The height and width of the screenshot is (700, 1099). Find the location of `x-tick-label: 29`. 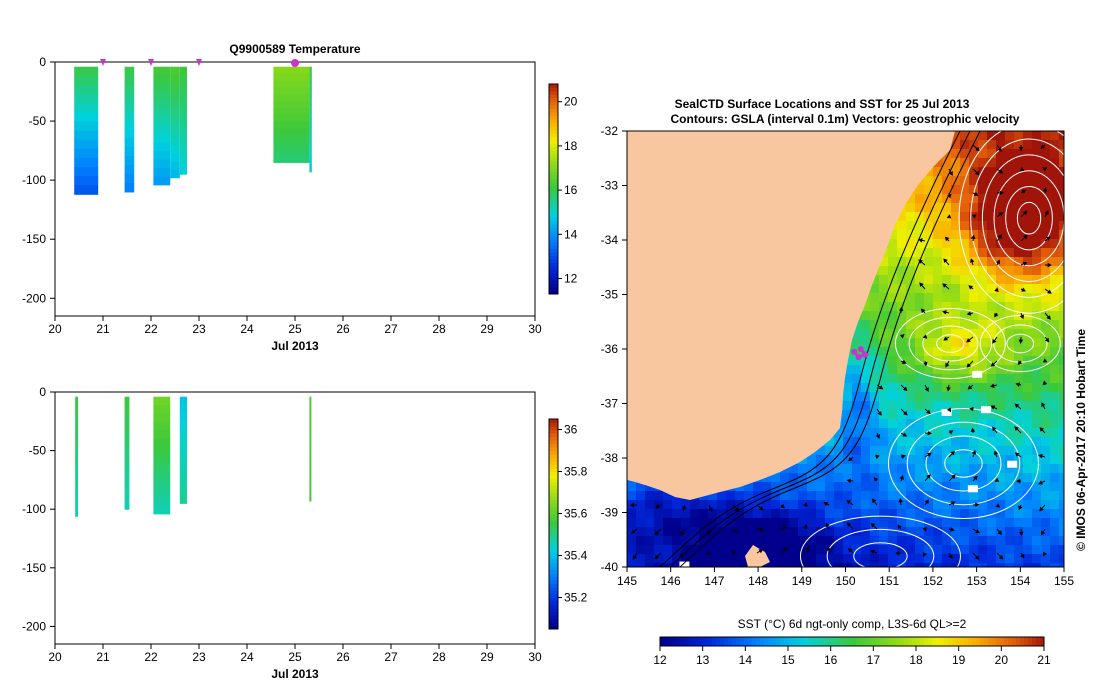

x-tick-label: 29 is located at coordinates (487, 657).